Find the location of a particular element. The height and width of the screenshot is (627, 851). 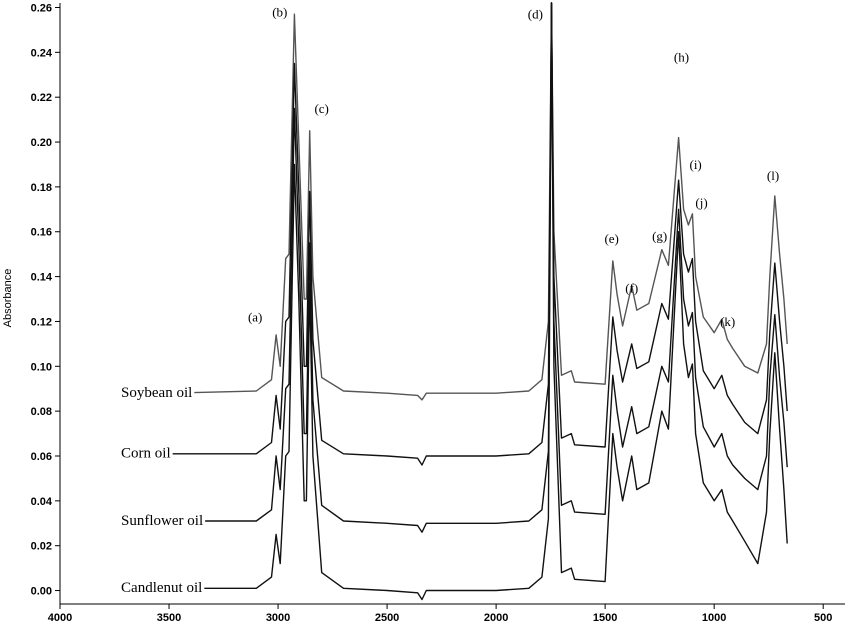

x-tick-label: 3000 is located at coordinates (278, 618).